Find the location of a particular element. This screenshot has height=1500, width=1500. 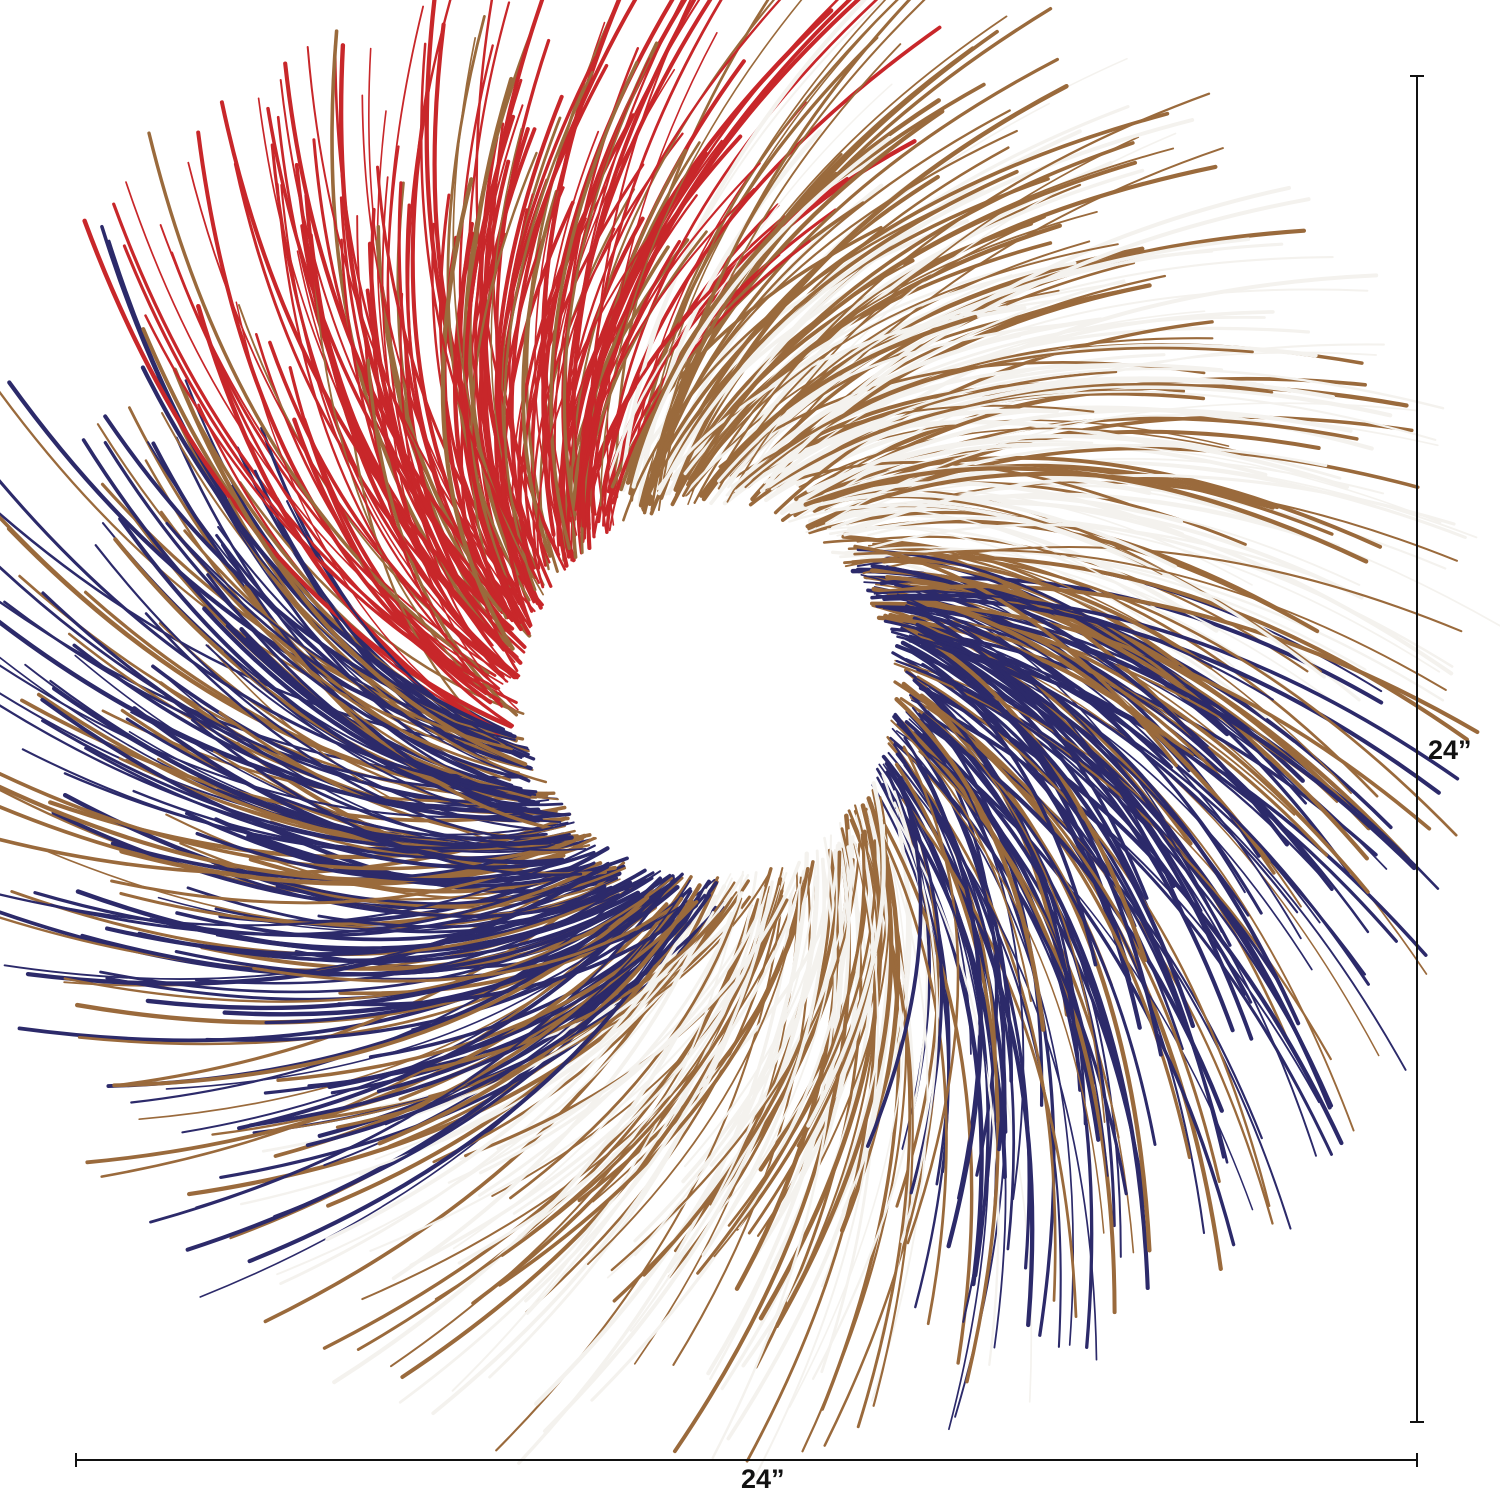

width-label: 24” is located at coordinates (763, 1479).